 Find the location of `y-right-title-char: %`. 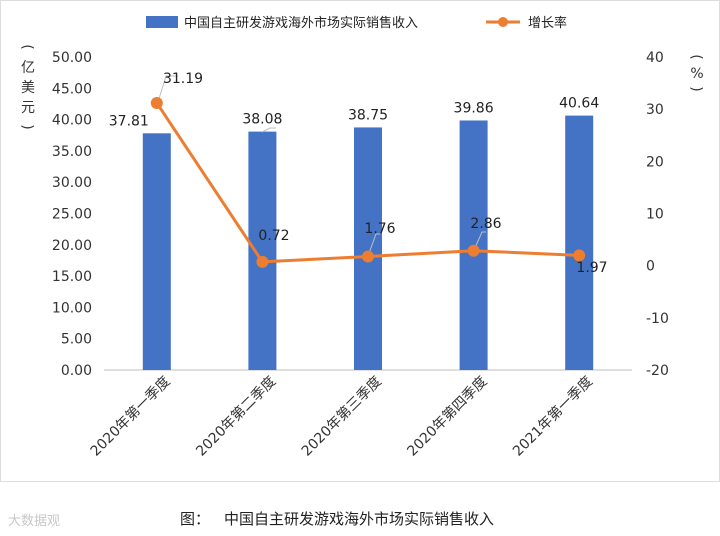

y-right-title-char: % is located at coordinates (696, 74).